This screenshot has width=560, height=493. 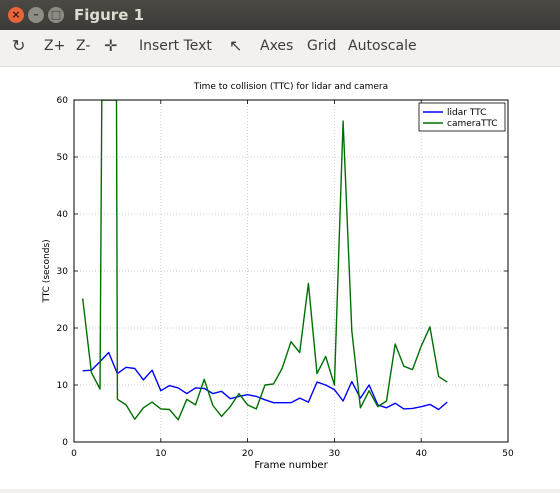 What do you see at coordinates (280, 15) in the screenshot?
I see `window-titlebar: × – □ Figure 1` at bounding box center [280, 15].